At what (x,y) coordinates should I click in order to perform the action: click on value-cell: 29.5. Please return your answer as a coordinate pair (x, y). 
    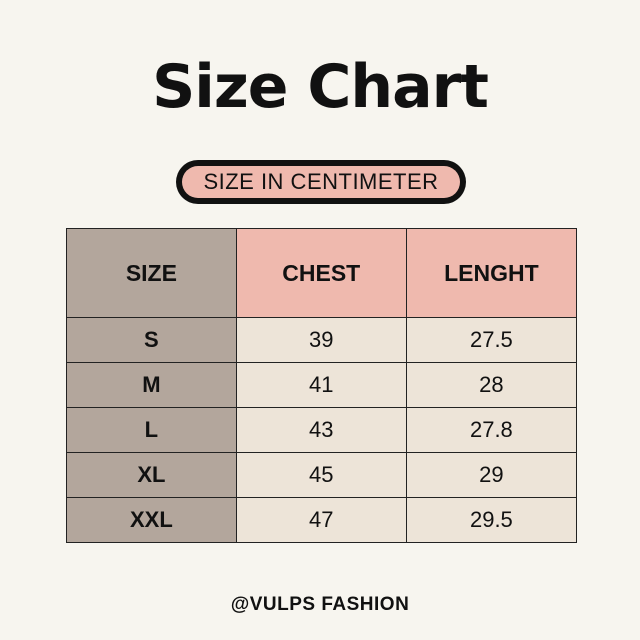
    Looking at the image, I should click on (491, 520).